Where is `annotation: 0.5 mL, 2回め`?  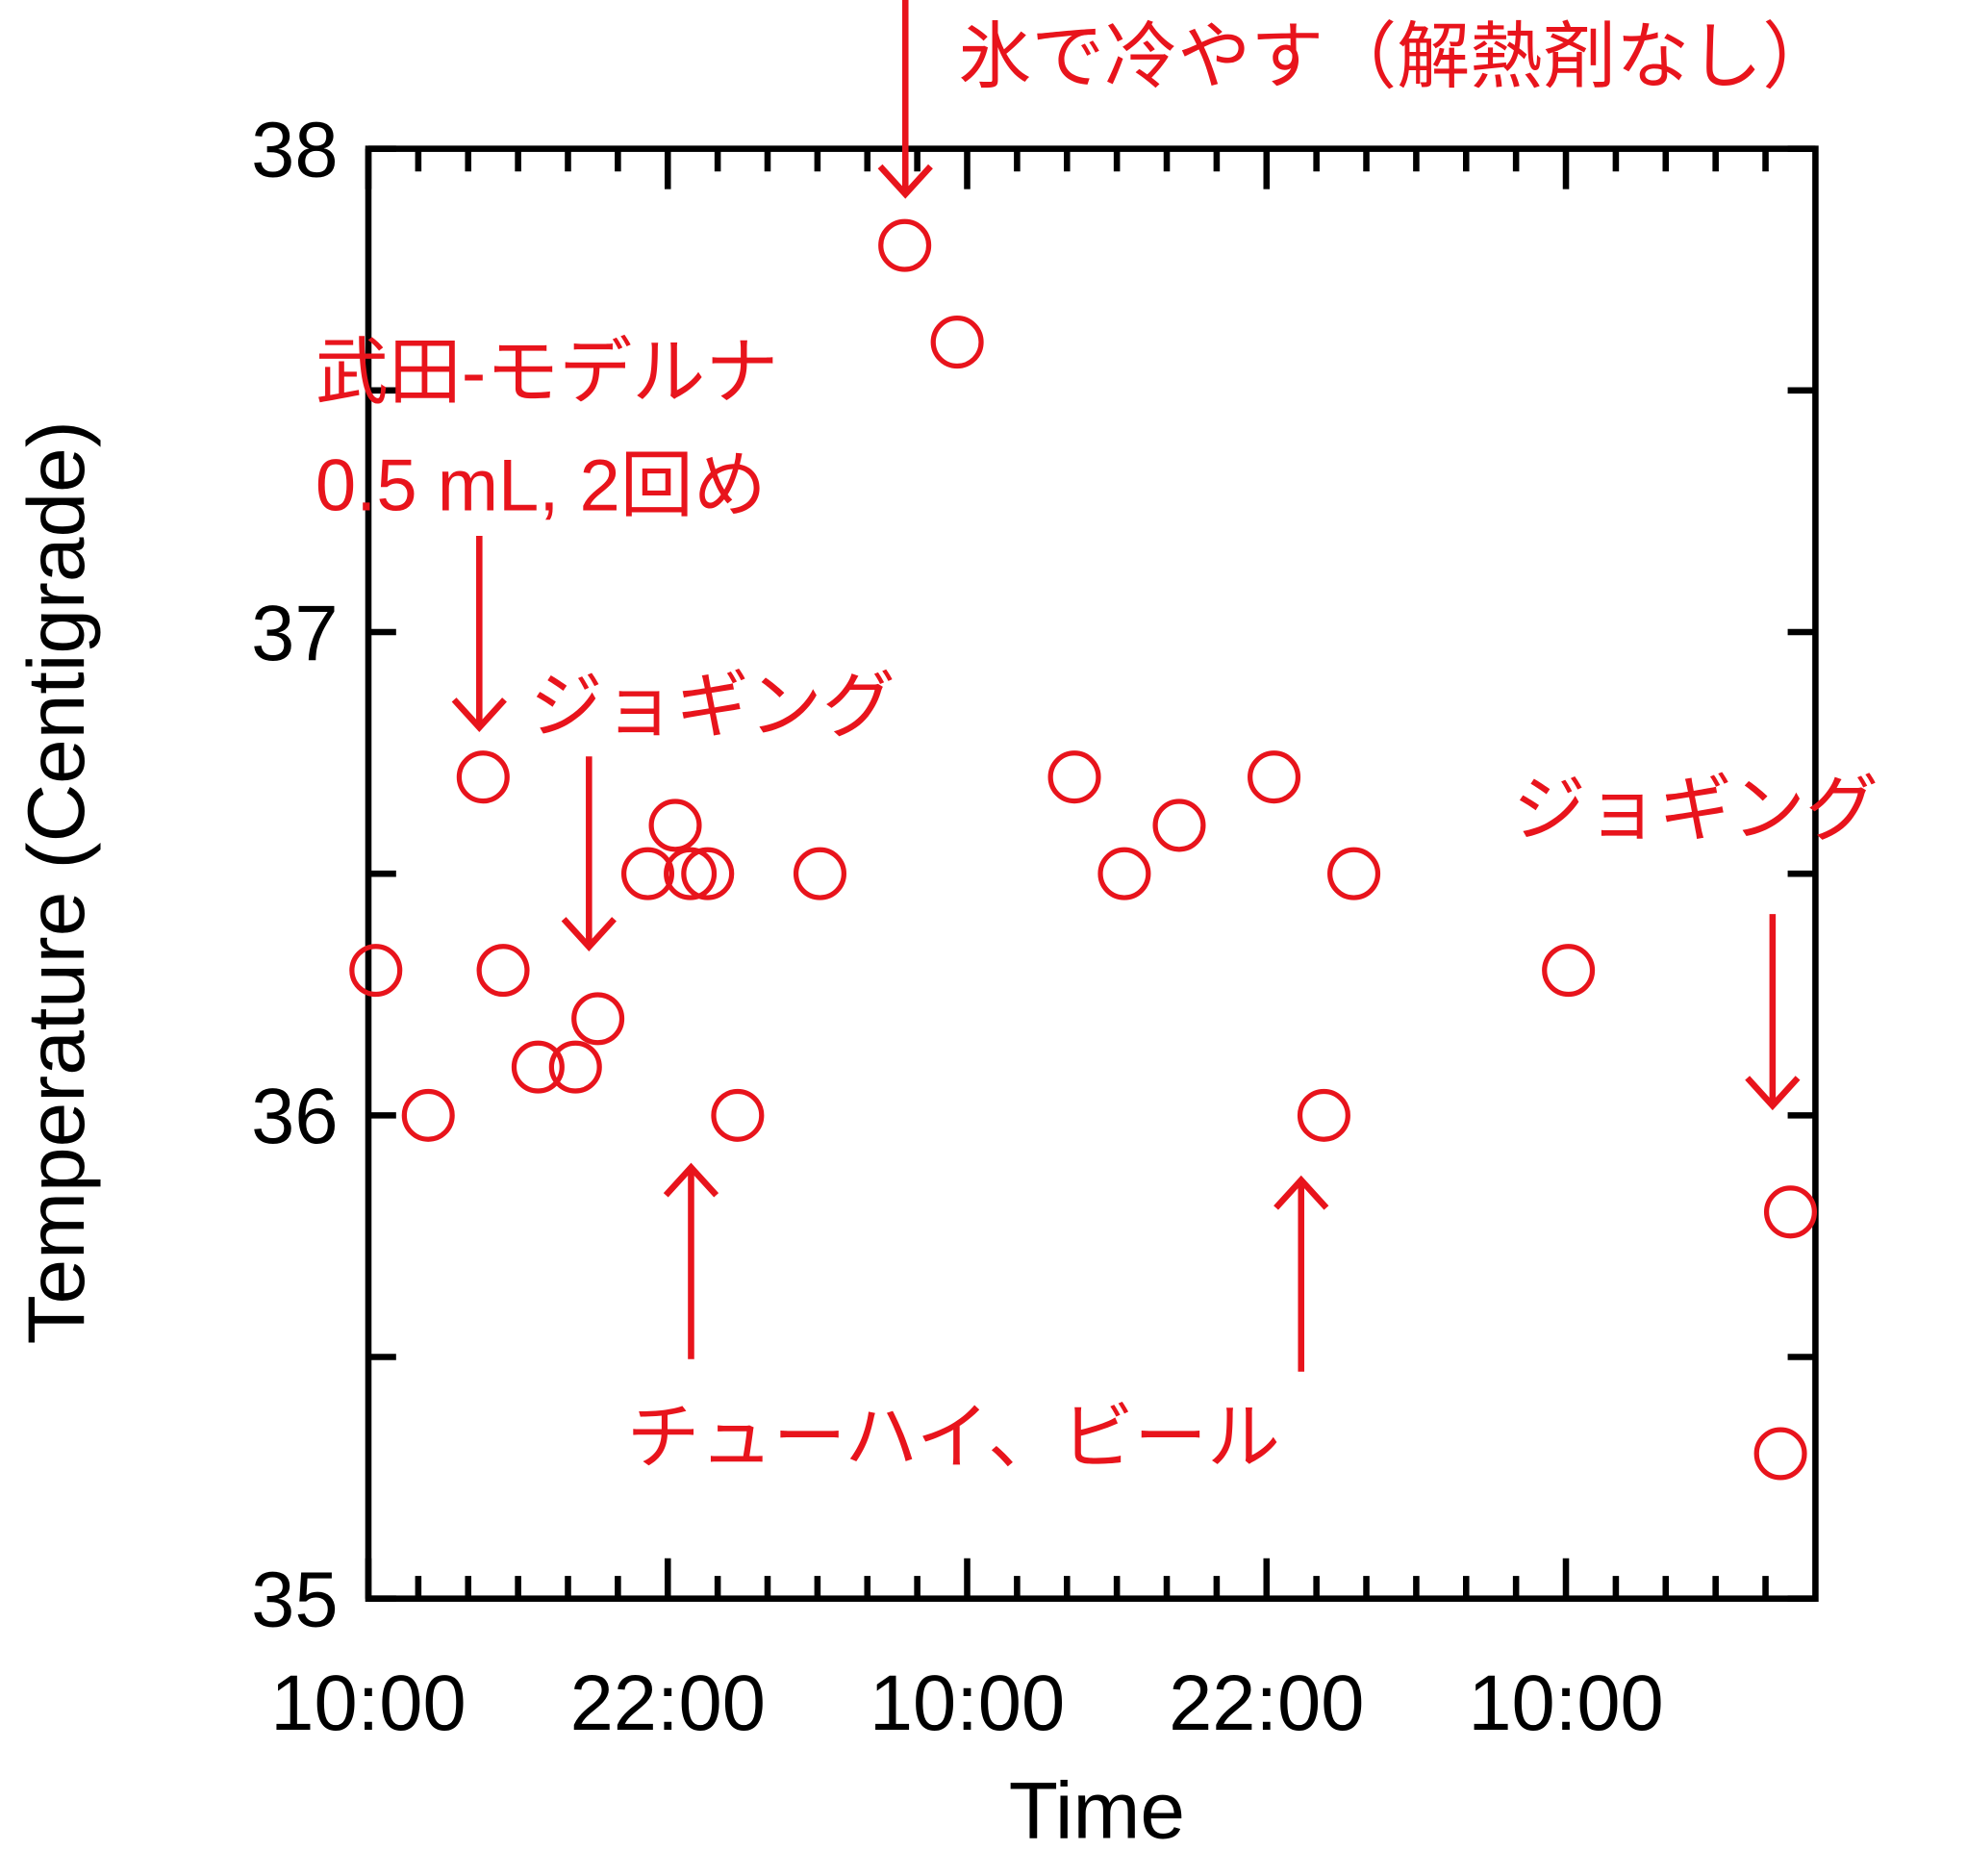
annotation: 0.5 mL, 2回め is located at coordinates (541, 486).